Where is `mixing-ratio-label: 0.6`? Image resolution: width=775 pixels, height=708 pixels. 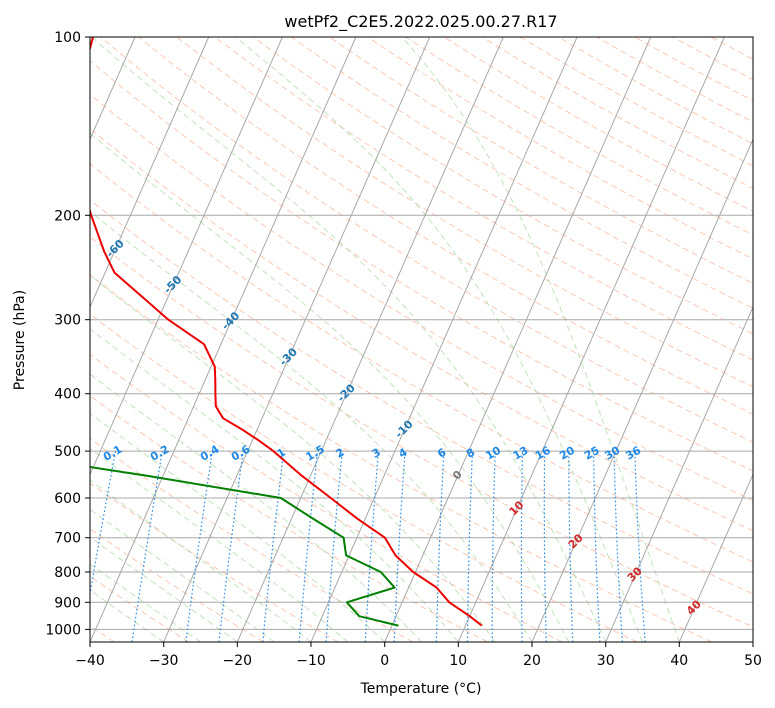
mixing-ratio-label: 0.6 is located at coordinates (241, 452).